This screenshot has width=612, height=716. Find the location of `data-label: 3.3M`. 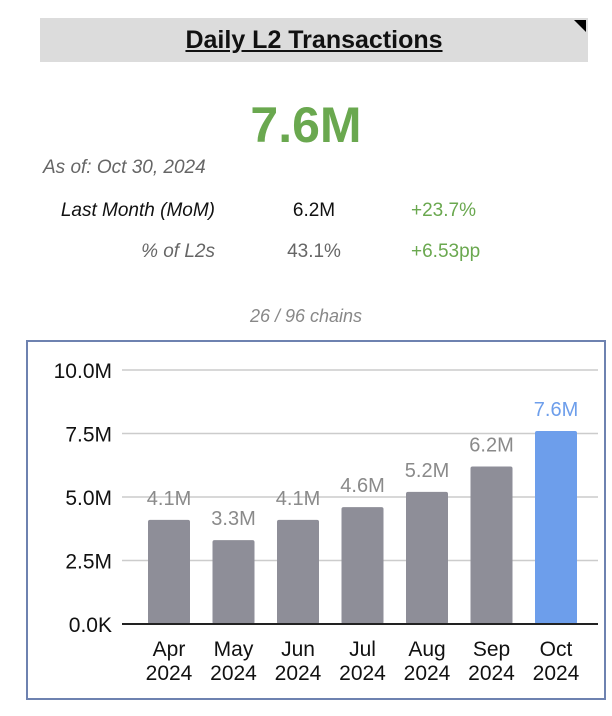

data-label: 3.3M is located at coordinates (233, 519).